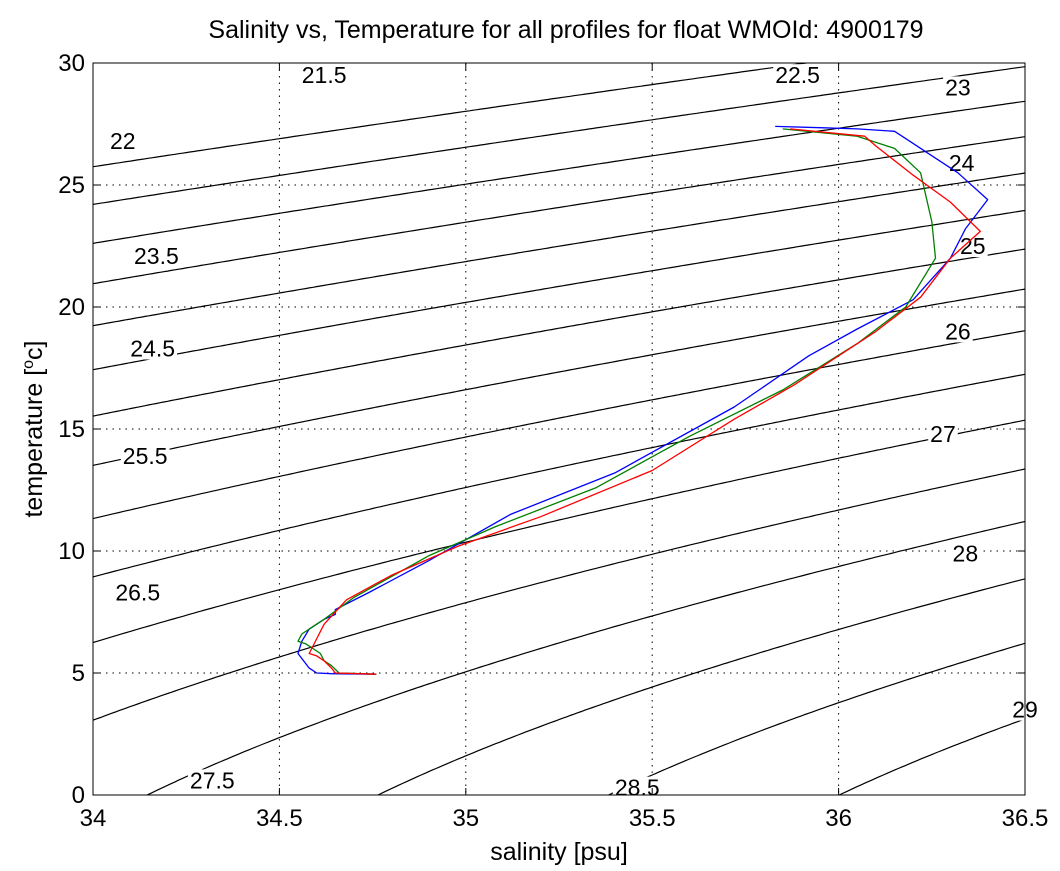 The image size is (1060, 871). What do you see at coordinates (78, 673) in the screenshot?
I see `y-tick-label: 5` at bounding box center [78, 673].